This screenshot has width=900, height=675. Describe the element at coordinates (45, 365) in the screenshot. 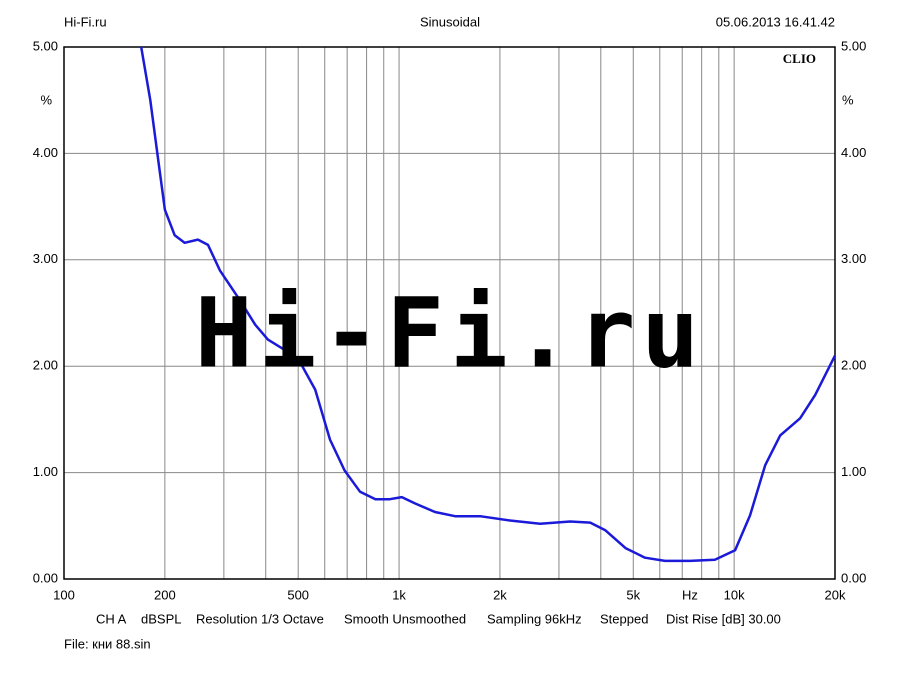

I see `y-tick-label: 2.00` at that location.